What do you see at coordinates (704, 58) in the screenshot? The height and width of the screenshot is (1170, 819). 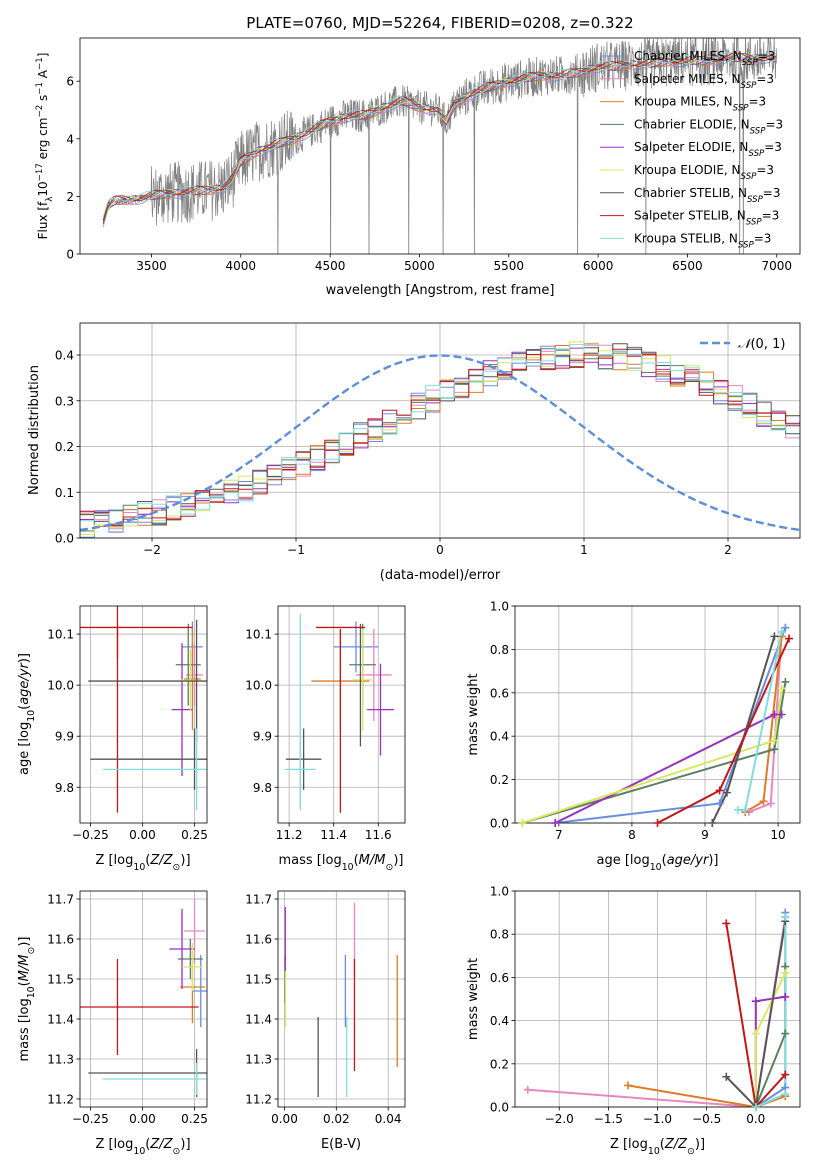 I see `legend-label: Chabrier MILES, NSSP=3` at bounding box center [704, 58].